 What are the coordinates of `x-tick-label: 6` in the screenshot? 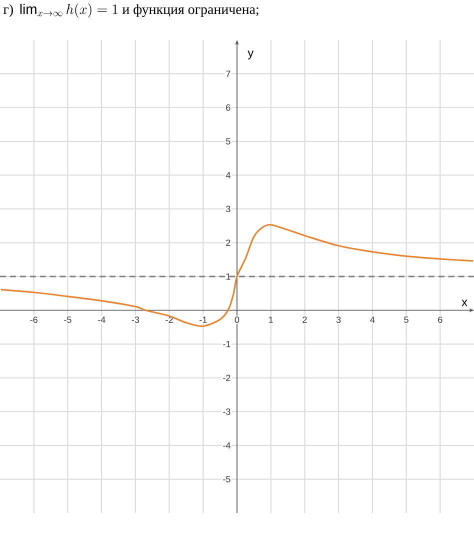 It's located at (440, 319).